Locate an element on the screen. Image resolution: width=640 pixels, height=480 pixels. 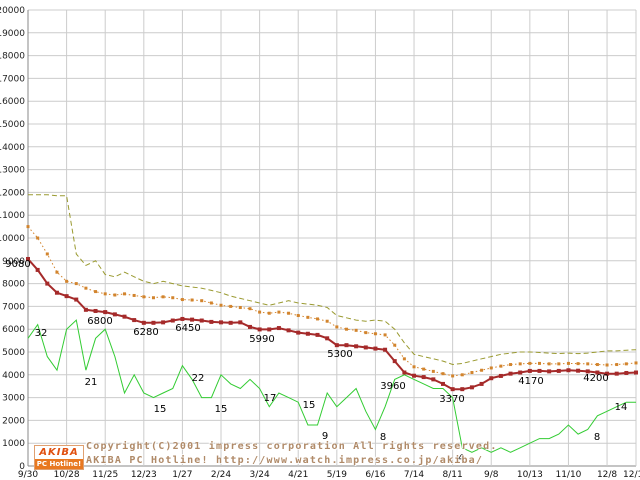
x-tick-label: 7/14 is located at coordinates (414, 475).